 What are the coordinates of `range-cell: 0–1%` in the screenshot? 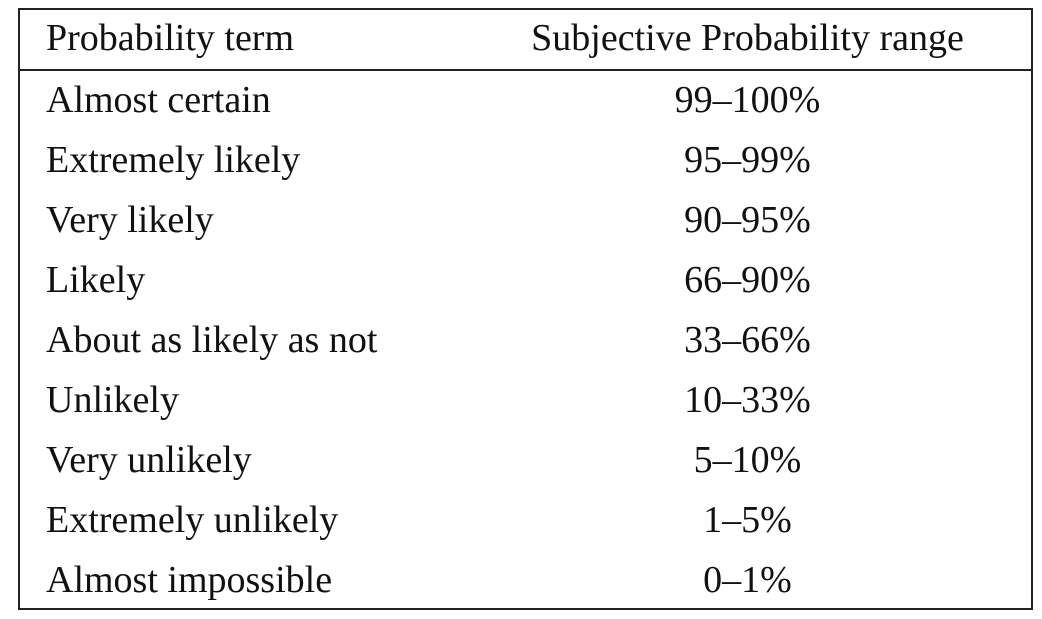 It's located at (747, 580).